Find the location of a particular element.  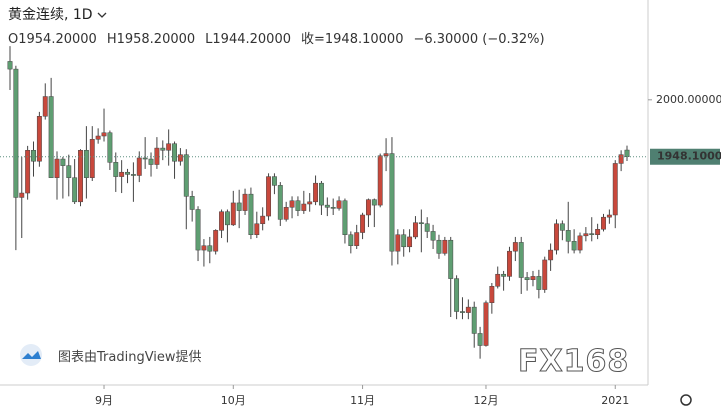

high-value: H1958.20000 is located at coordinates (151, 39).